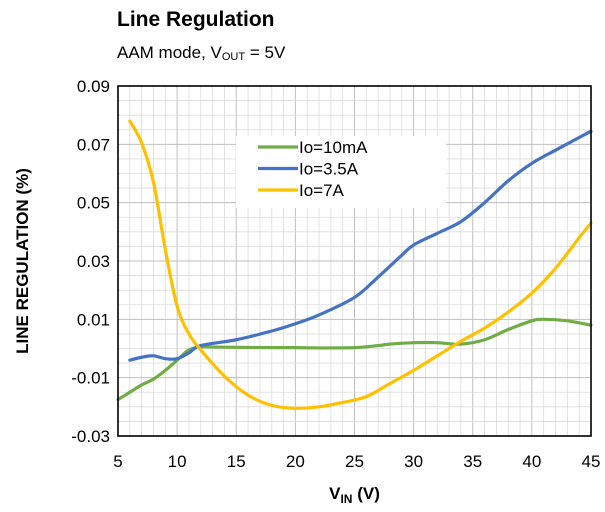  What do you see at coordinates (201, 53) in the screenshot?
I see `chart-subtitle: AAM mode, VOUT = 5V` at bounding box center [201, 53].